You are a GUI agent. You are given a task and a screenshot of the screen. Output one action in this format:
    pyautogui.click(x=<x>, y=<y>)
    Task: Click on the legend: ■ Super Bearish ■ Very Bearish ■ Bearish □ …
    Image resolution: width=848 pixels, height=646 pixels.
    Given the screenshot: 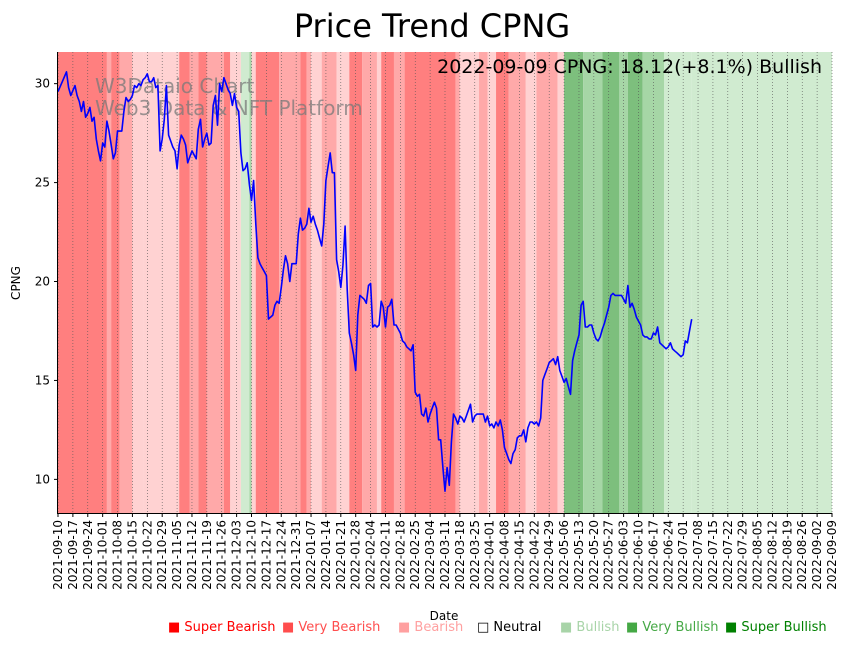 What is the action you would take?
    pyautogui.click(x=424, y=630)
    